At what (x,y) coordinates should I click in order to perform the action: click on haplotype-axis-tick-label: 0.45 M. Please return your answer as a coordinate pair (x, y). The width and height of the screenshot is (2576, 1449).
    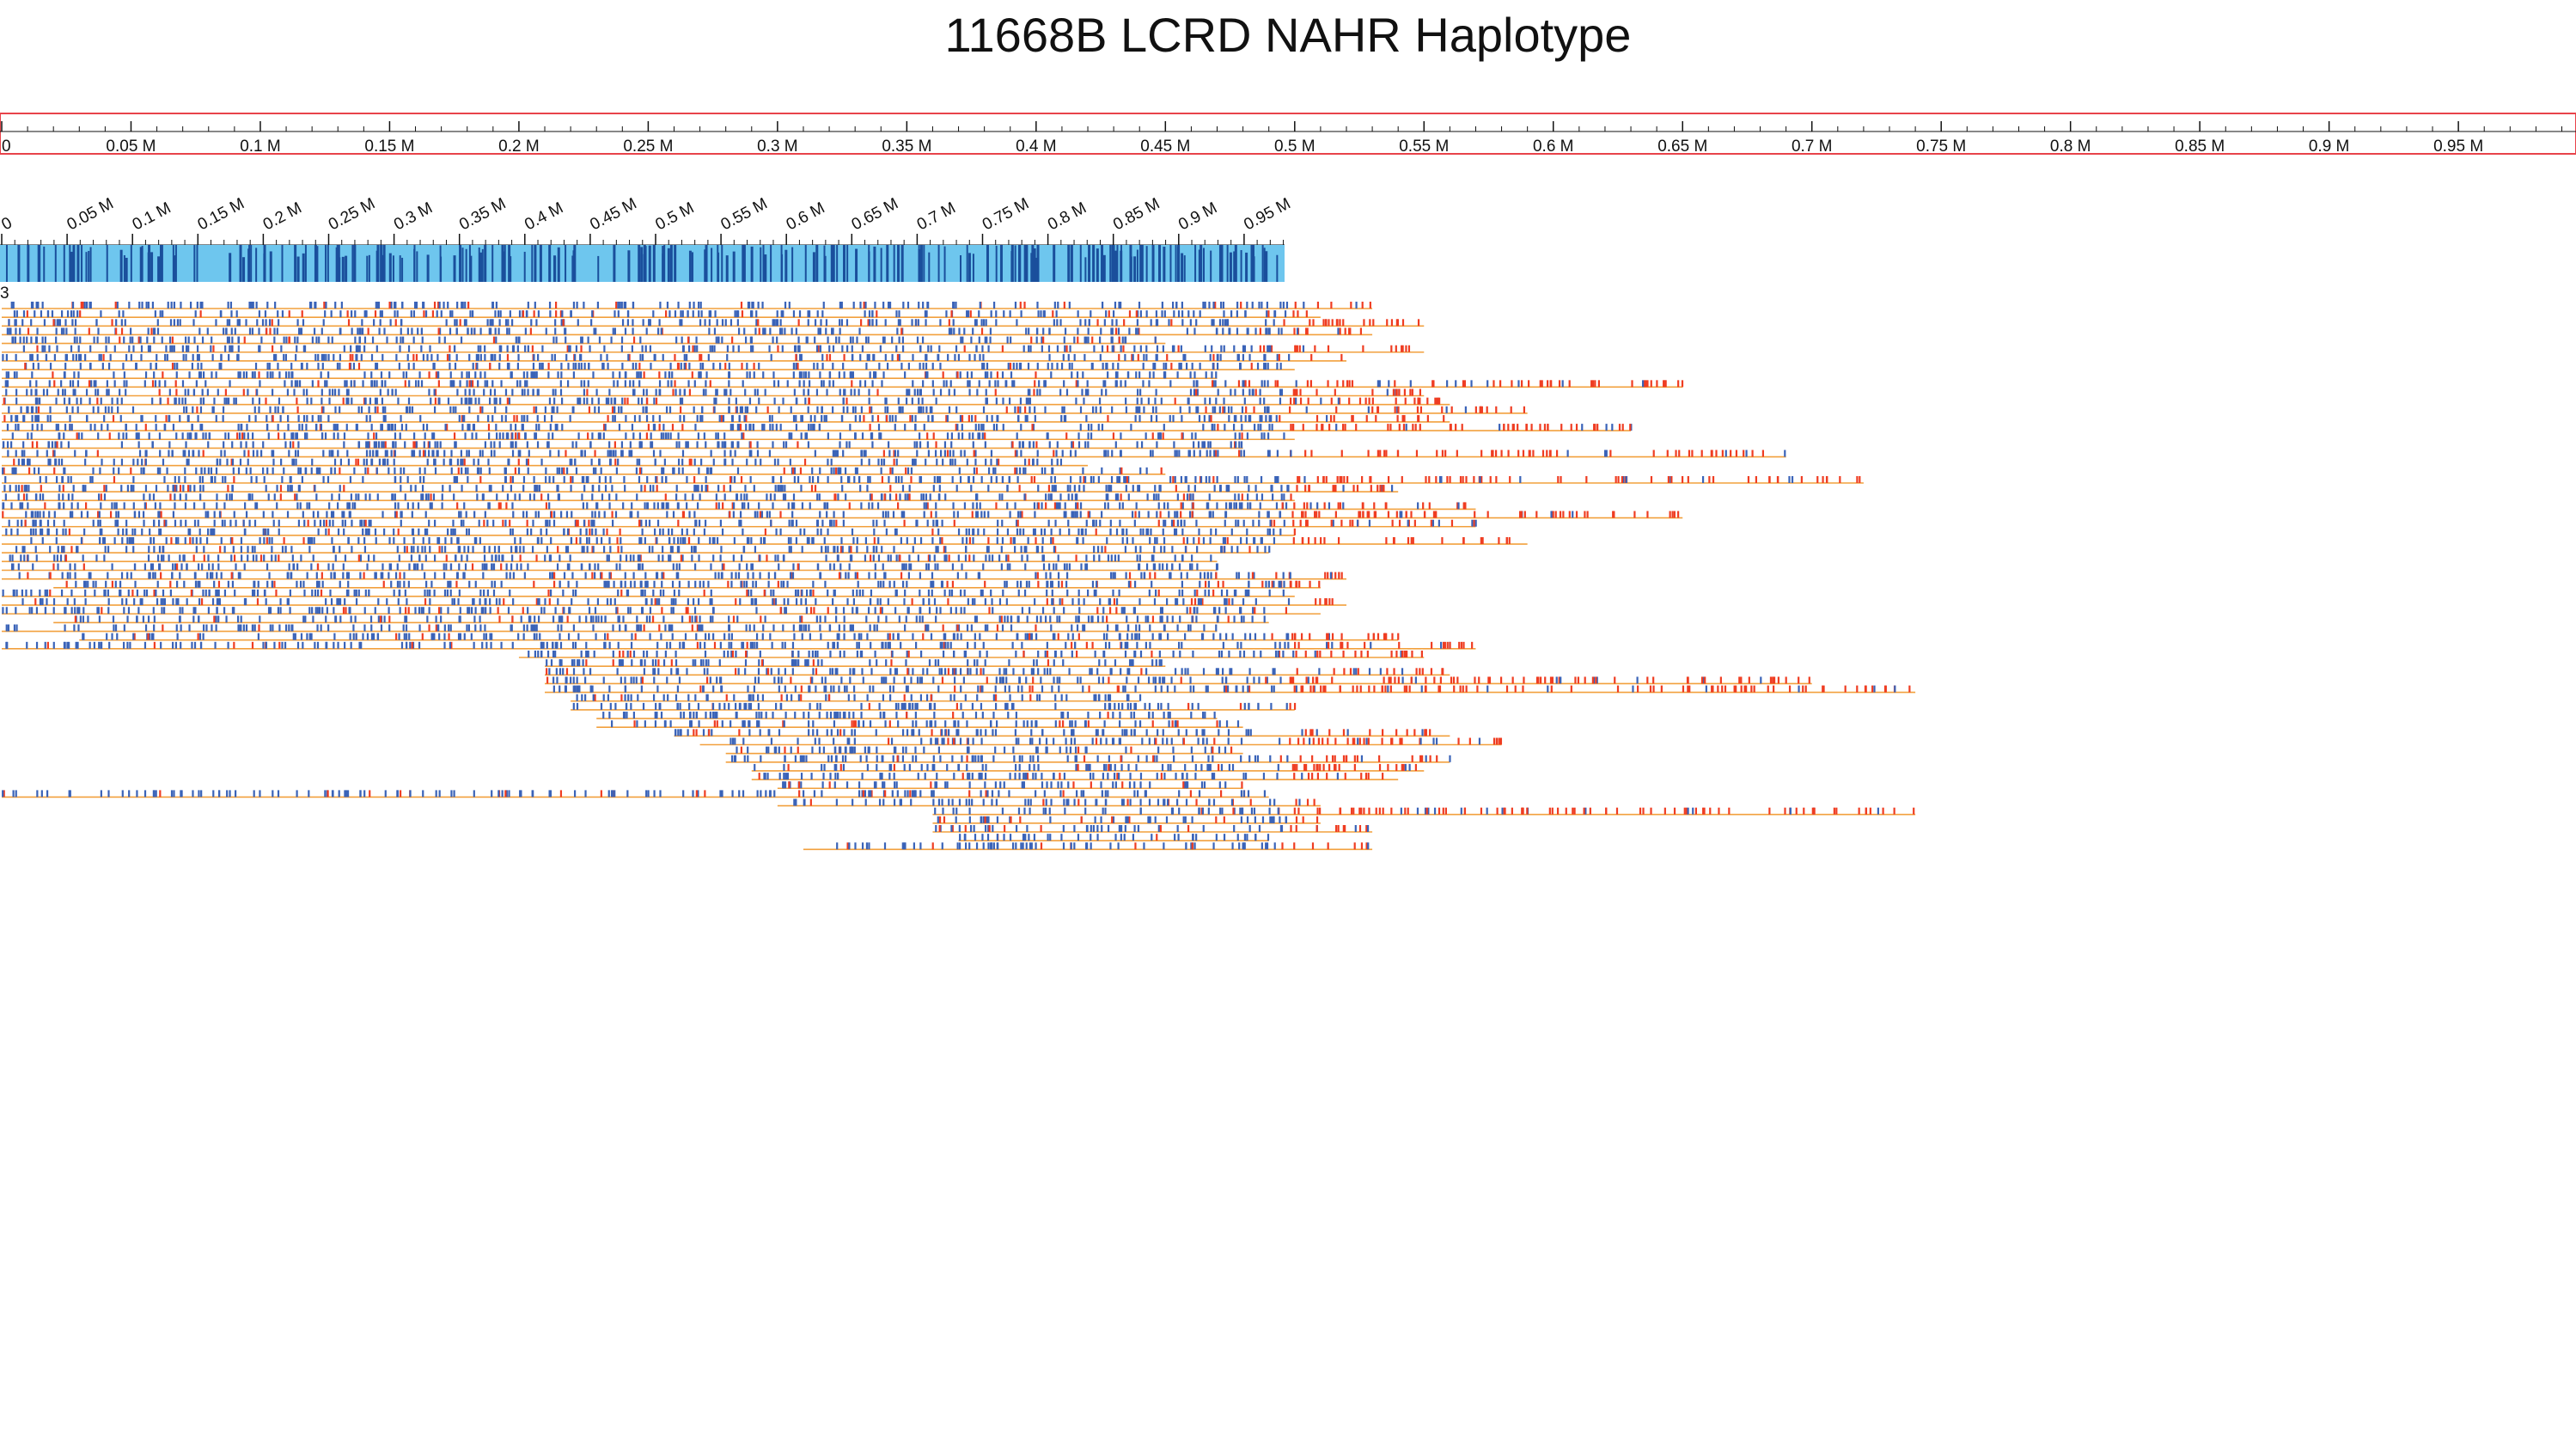
    Looking at the image, I should click on (613, 215).